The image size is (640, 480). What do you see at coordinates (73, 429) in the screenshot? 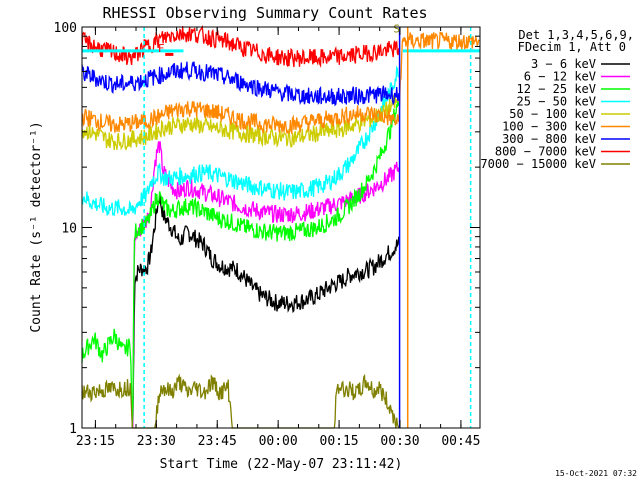
I see `y-tick-label: 1` at bounding box center [73, 429].